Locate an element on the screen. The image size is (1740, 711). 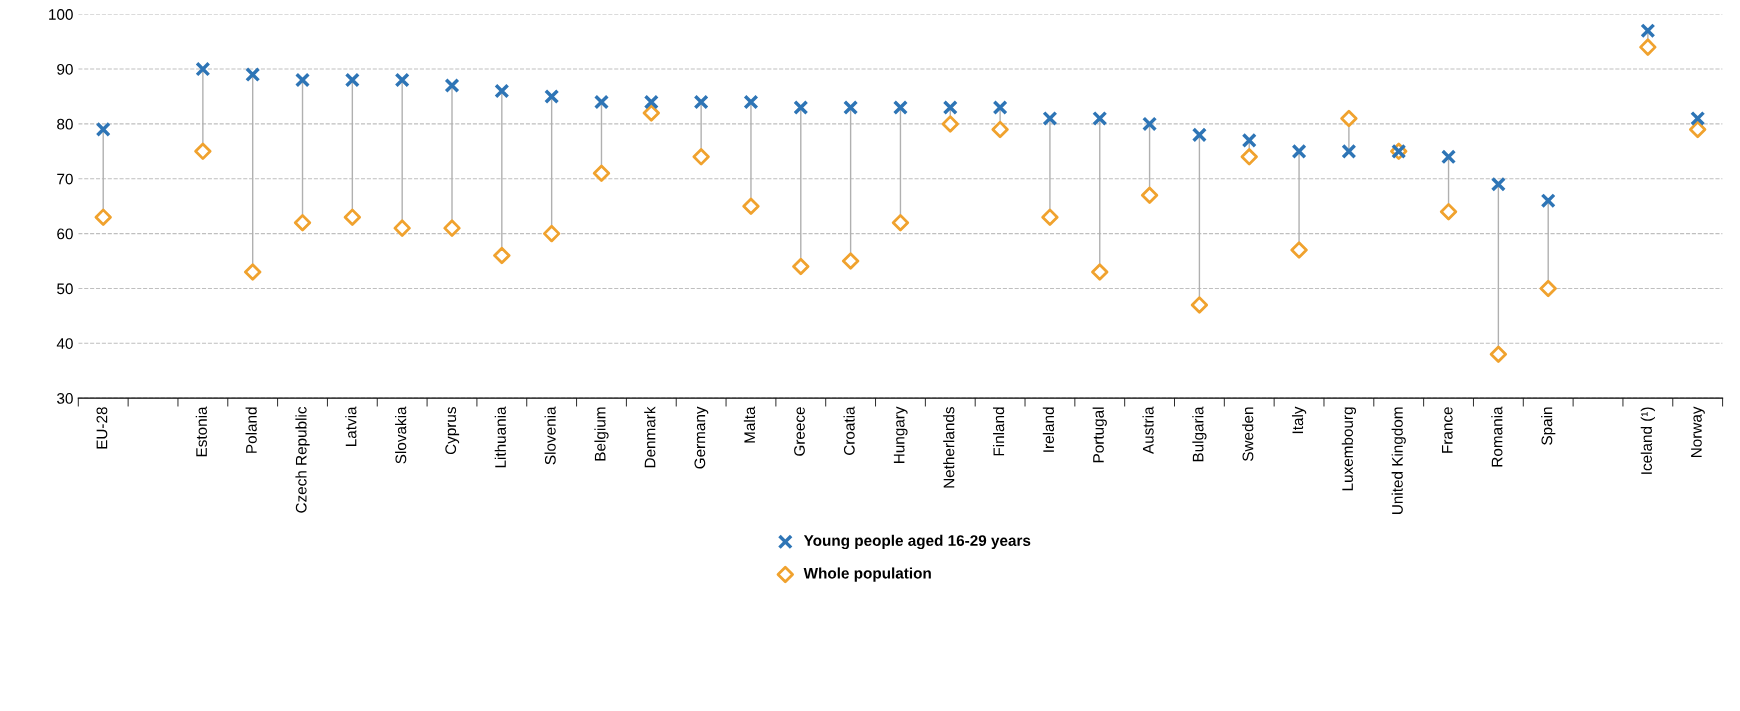
x-tick-label: Belgium is located at coordinates (601, 434).